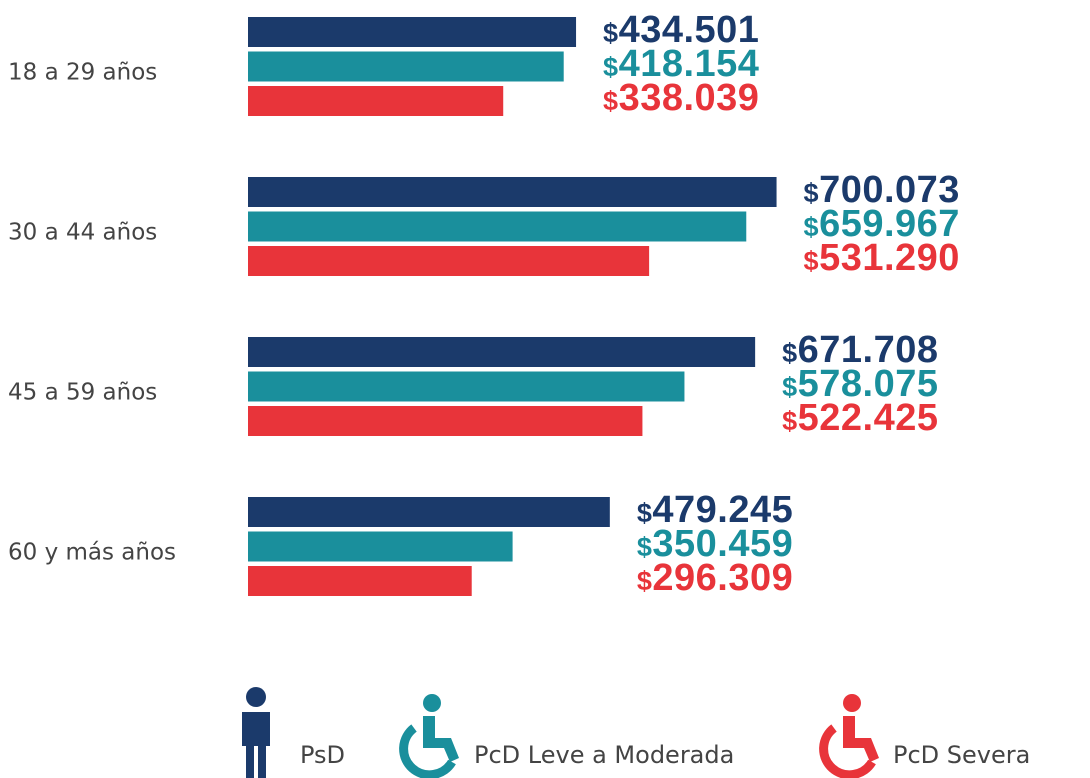 The image size is (1090, 778). I want to click on legend: PsD PcD Leve a Moderada PcD Severa, so click(636, 732).